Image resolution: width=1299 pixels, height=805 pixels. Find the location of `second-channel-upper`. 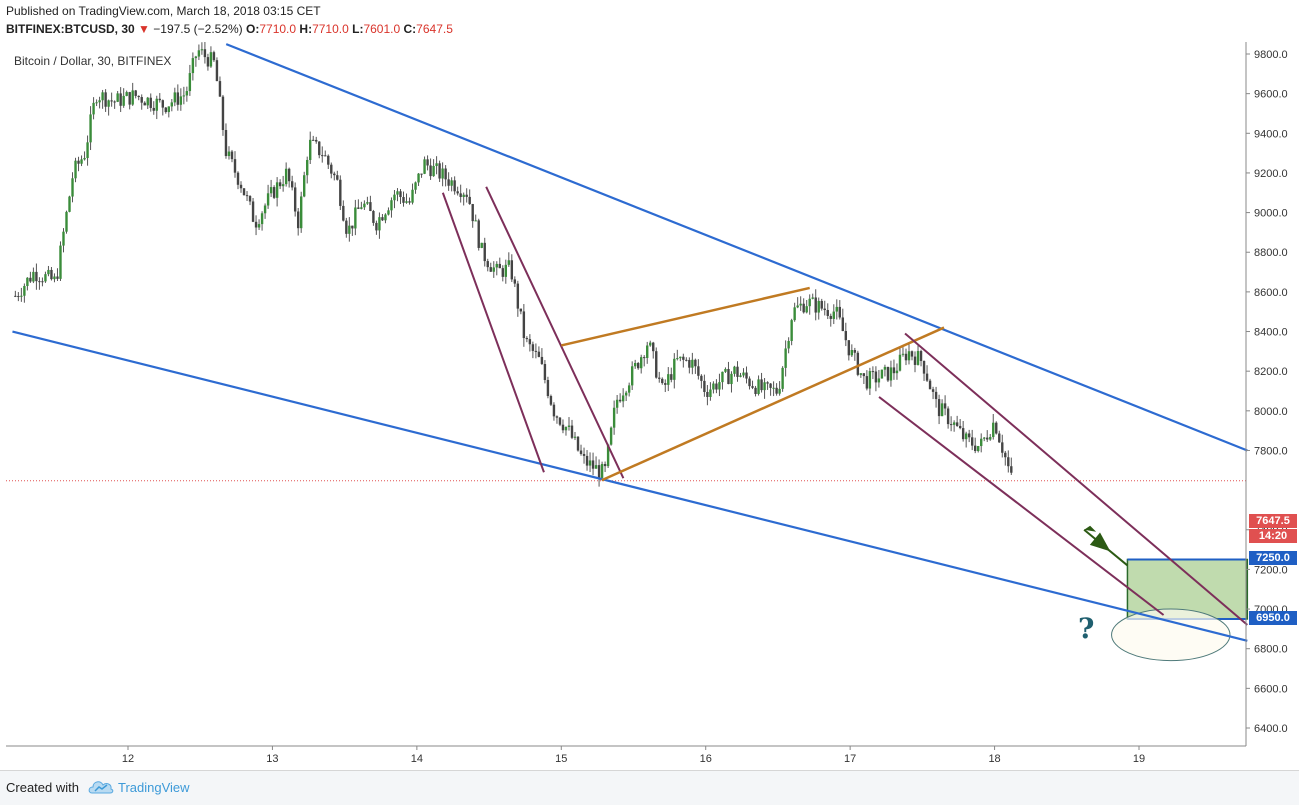

second-channel-upper is located at coordinates (1076, 479).